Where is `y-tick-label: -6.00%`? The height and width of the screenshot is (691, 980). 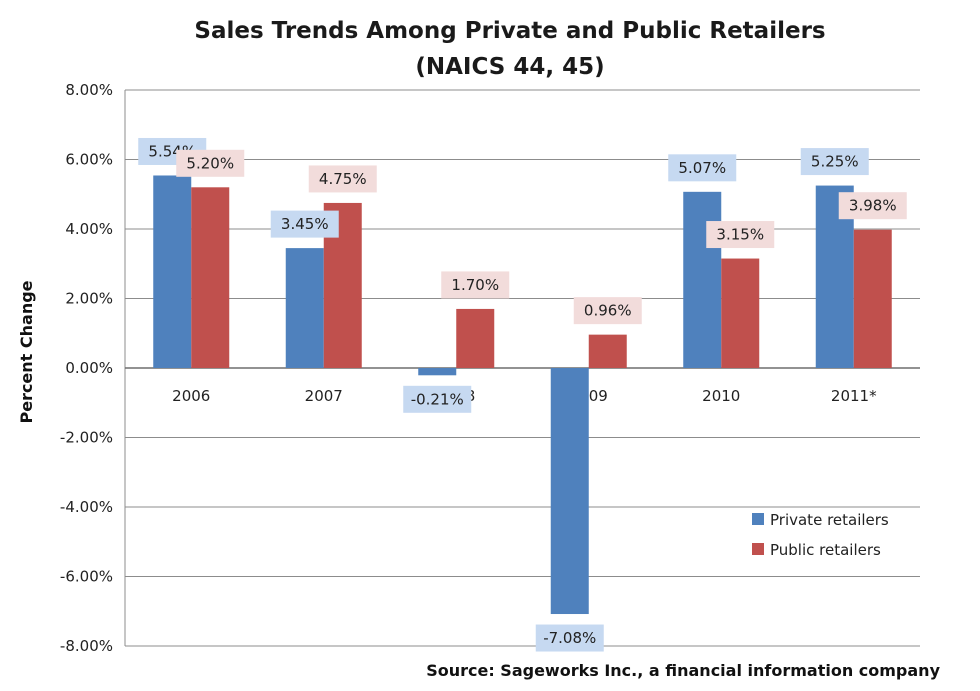 y-tick-label: -6.00% is located at coordinates (86, 577).